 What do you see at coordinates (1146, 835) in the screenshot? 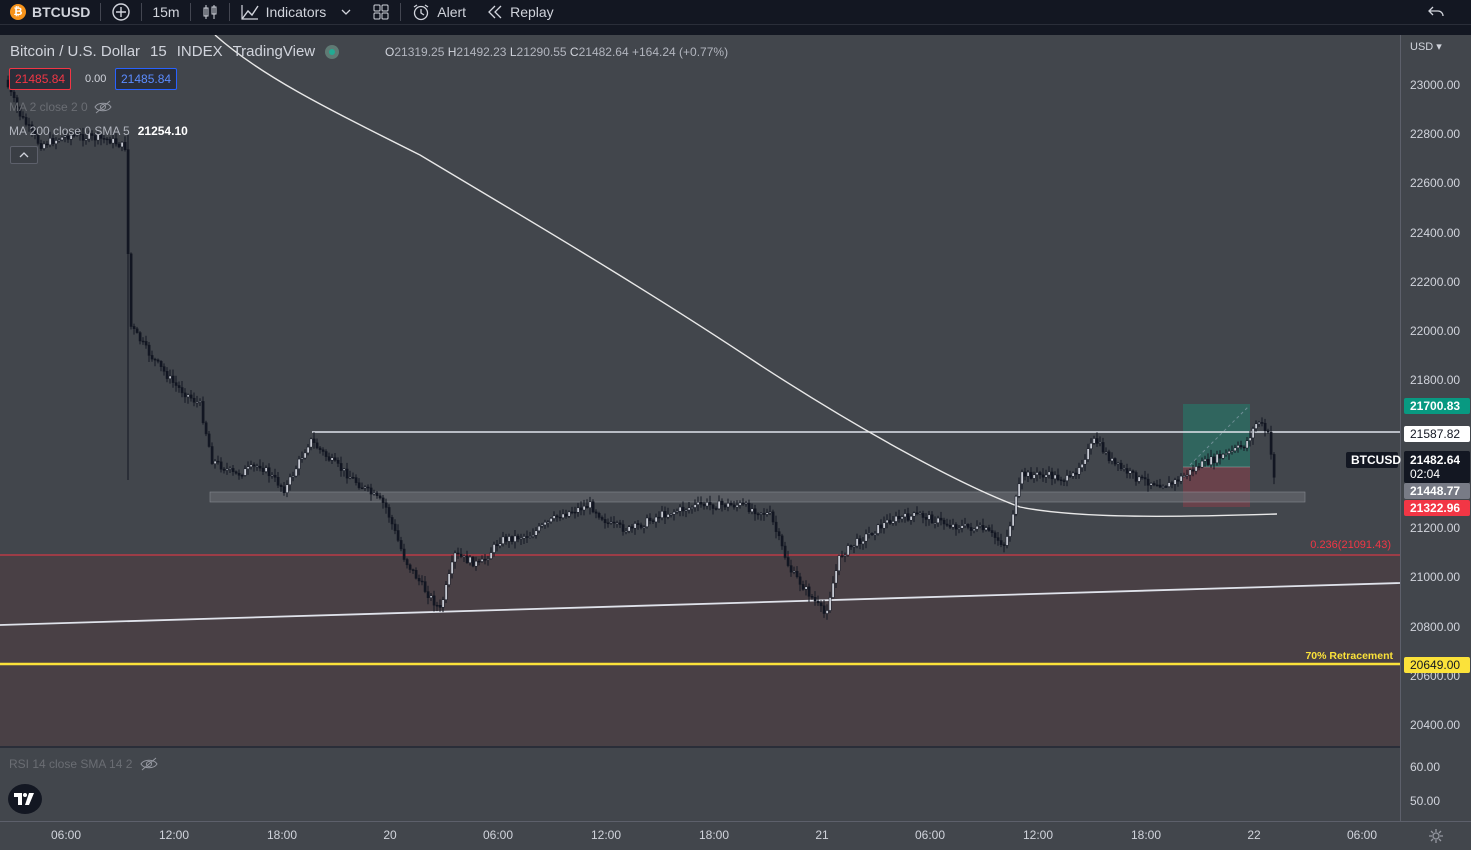
I see `time-label: 18:00` at bounding box center [1146, 835].